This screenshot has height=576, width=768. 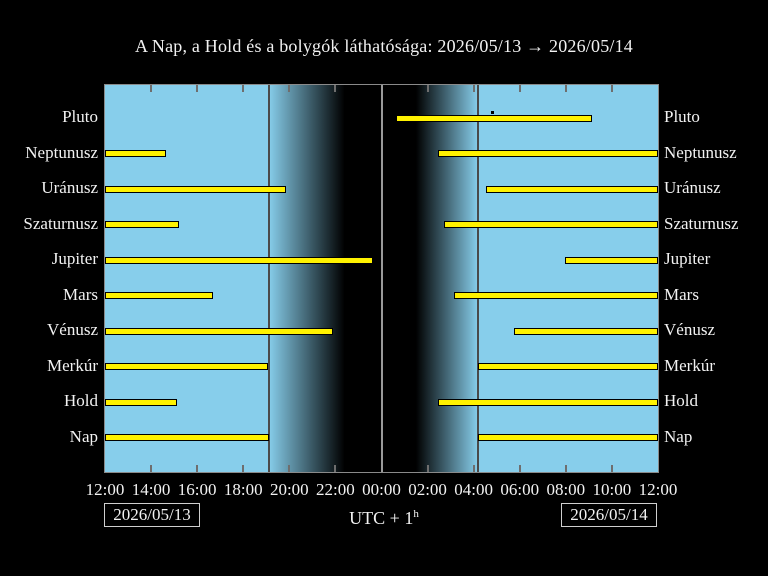 I want to click on x-axis-label-3: 18:00, so click(x=243, y=489).